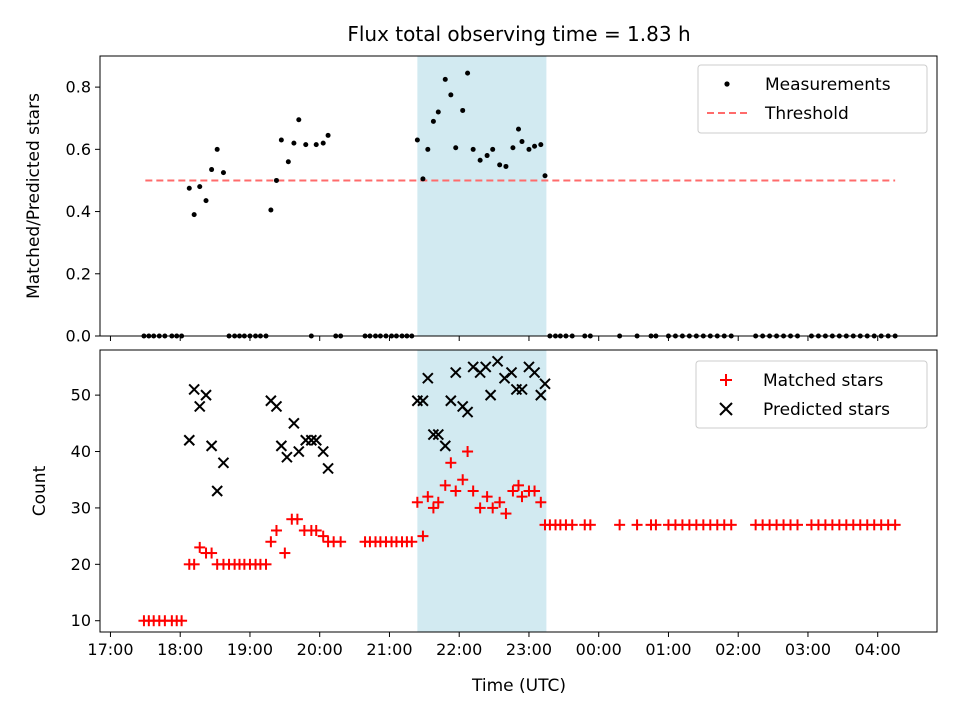  What do you see at coordinates (78, 211) in the screenshot?
I see `y-tick-label: 0.4` at bounding box center [78, 211].